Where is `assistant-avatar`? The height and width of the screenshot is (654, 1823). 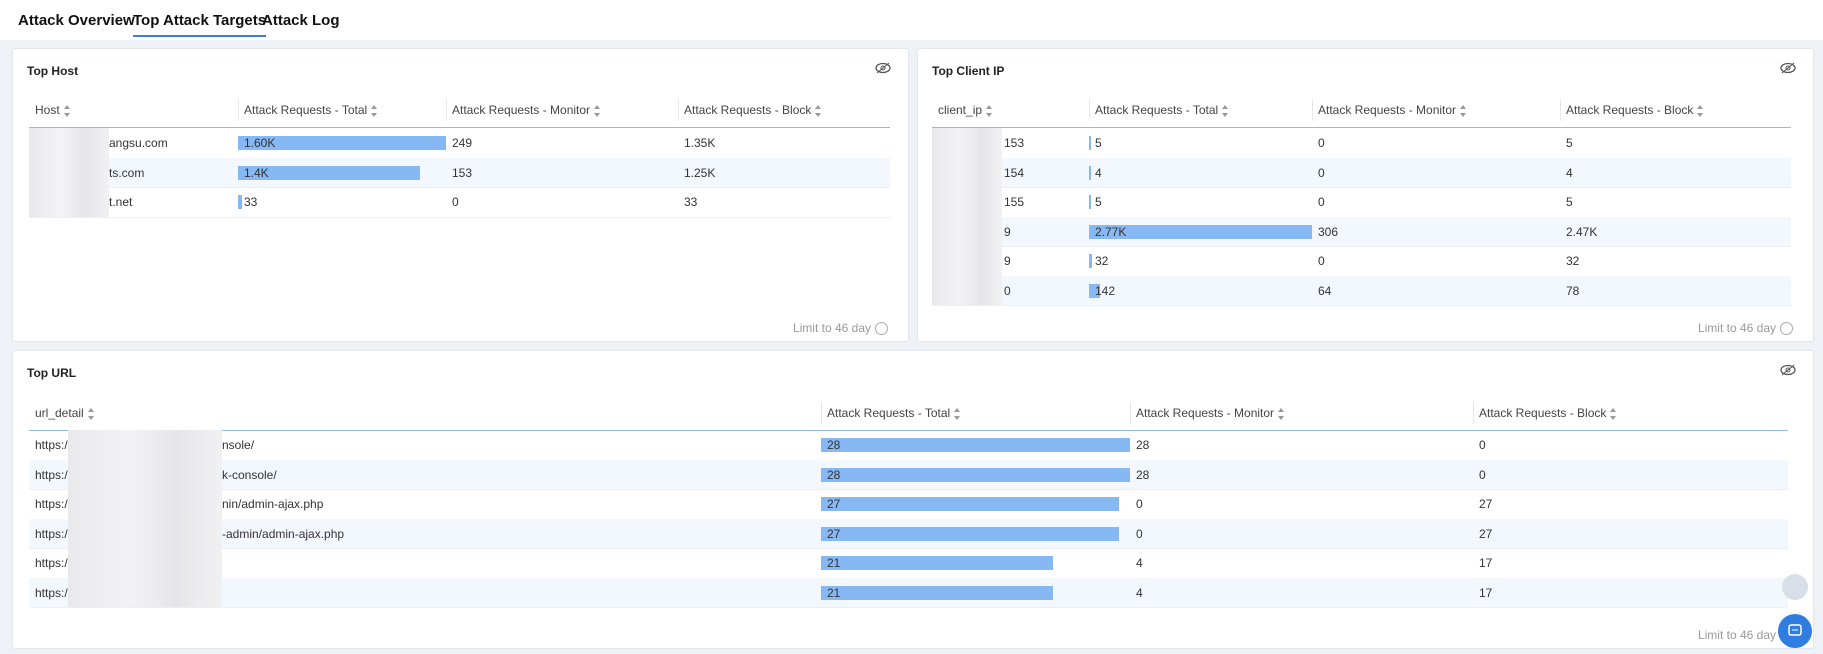 assistant-avatar is located at coordinates (1795, 587).